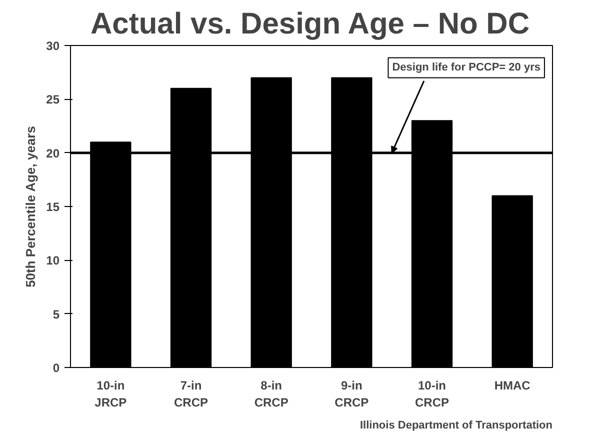 The width and height of the screenshot is (592, 447). I want to click on x-tick-label: HMAC, so click(512, 385).